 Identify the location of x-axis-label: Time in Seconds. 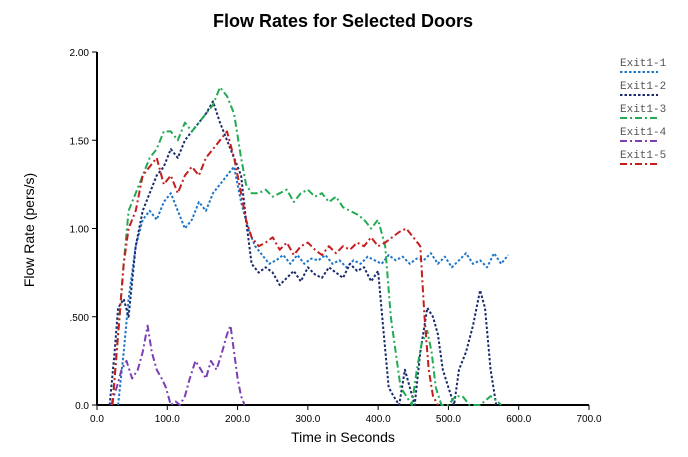
(343, 437).